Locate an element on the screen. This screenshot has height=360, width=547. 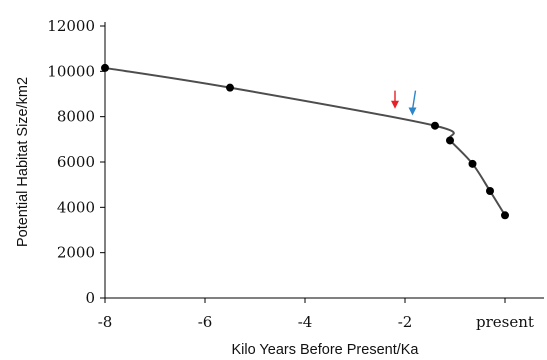
y-tick-label: 4000 is located at coordinates (76, 207).